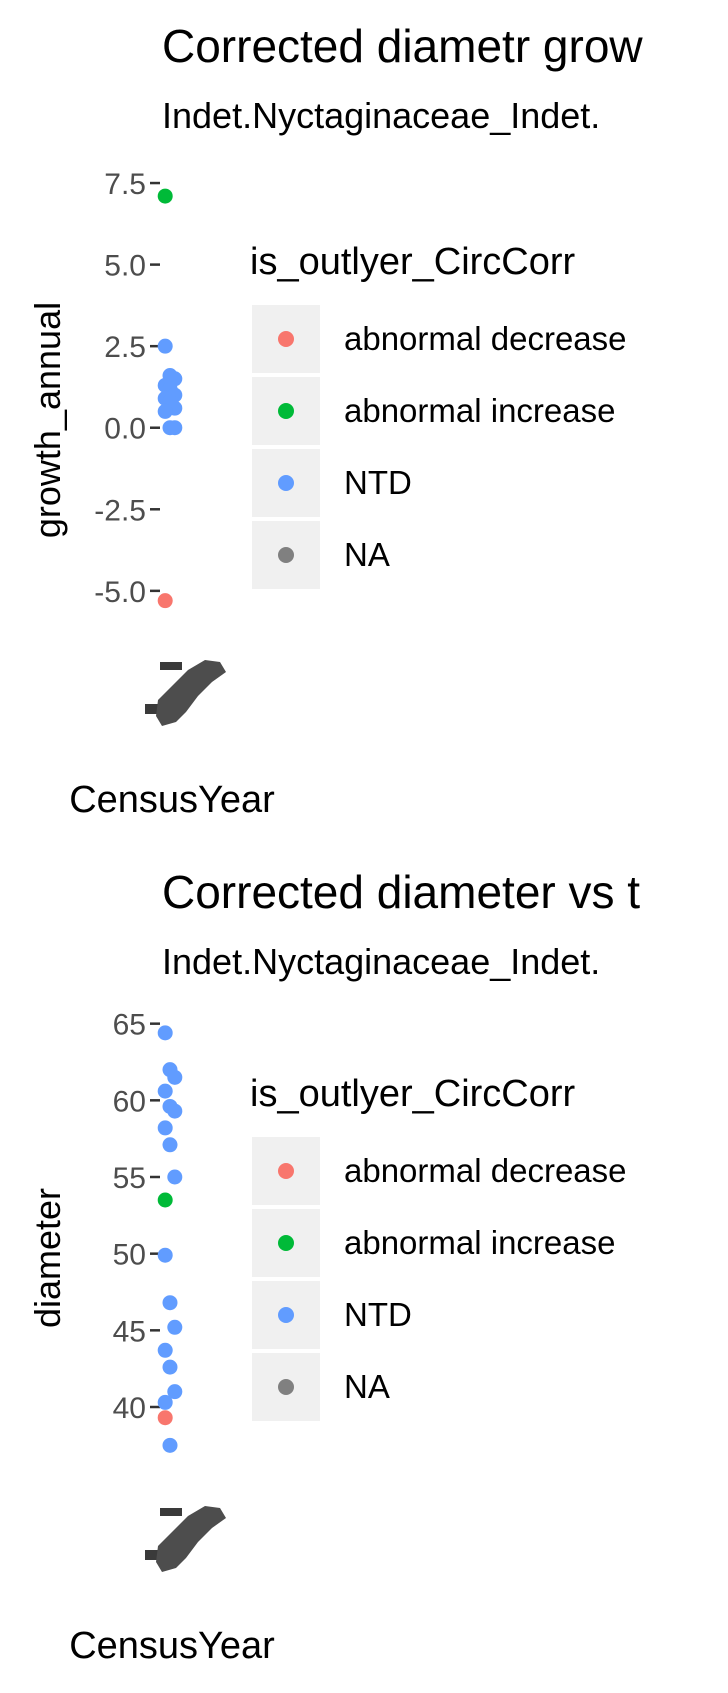  I want to click on y-tick-label: 2.5, so click(125, 347).